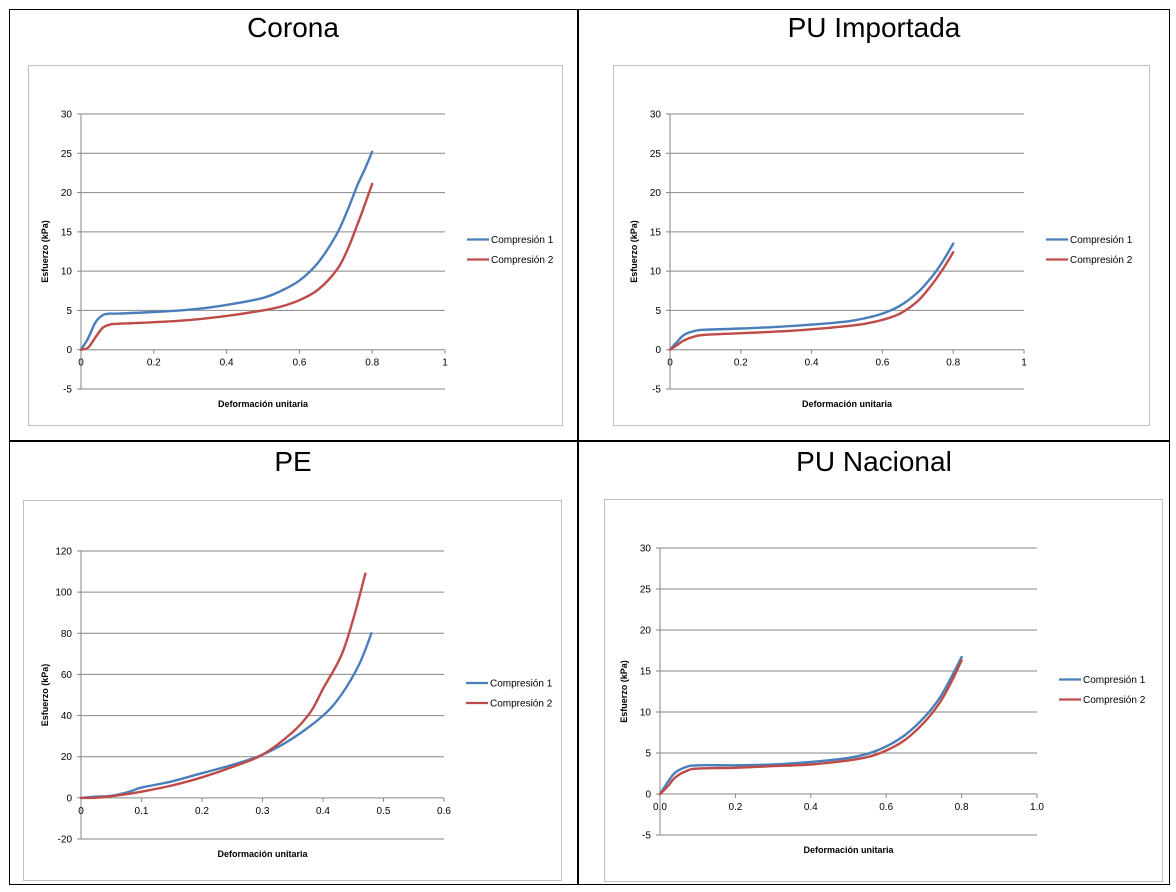 This screenshot has width=1176, height=892. What do you see at coordinates (63, 552) in the screenshot?
I see `y-tick-label: 120` at bounding box center [63, 552].